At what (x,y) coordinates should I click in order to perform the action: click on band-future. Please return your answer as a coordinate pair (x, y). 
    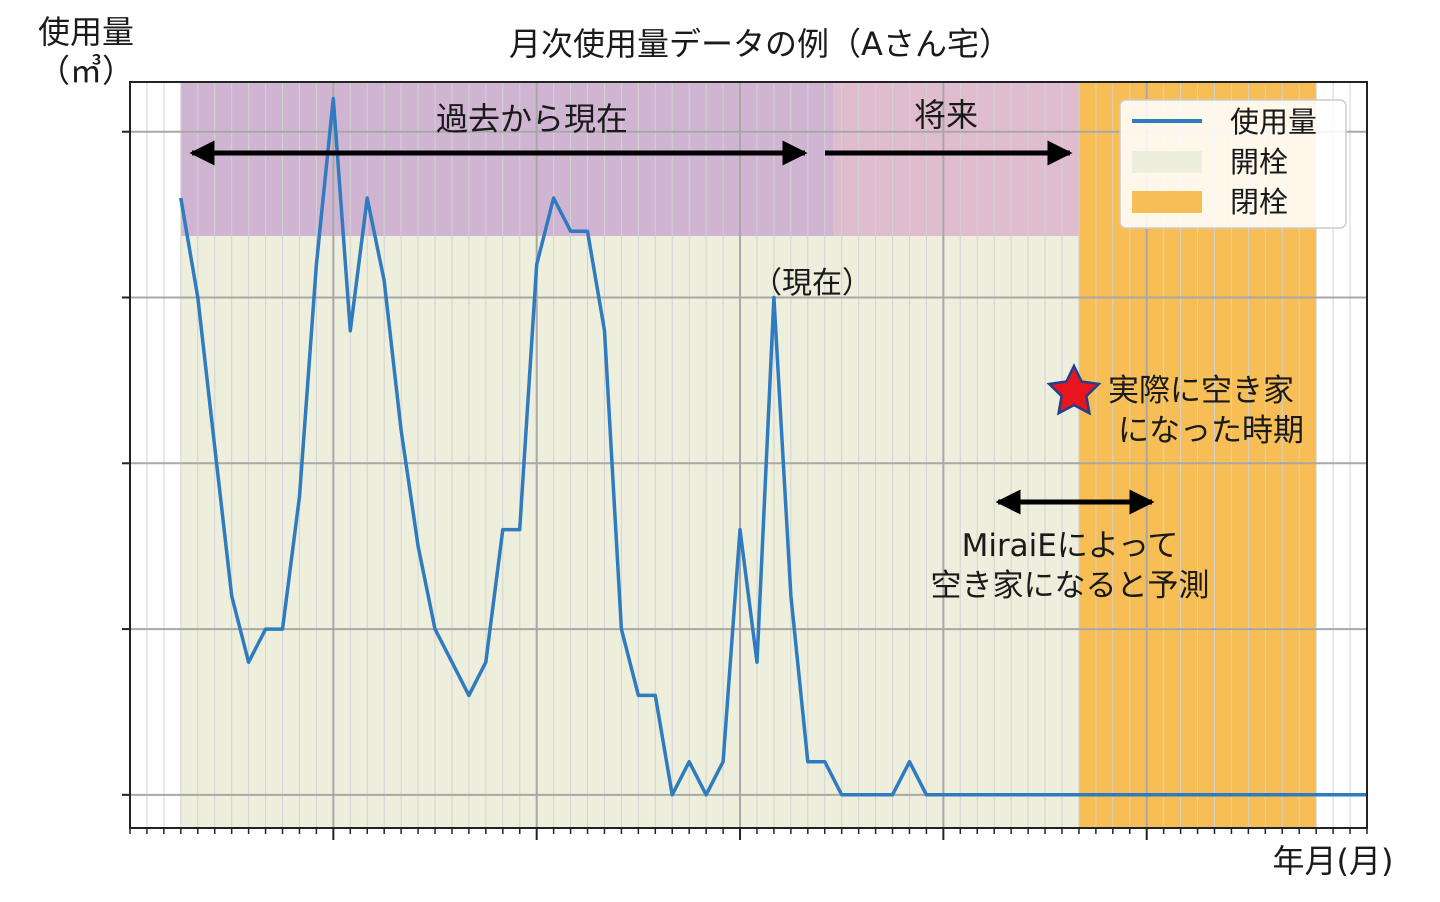
    Looking at the image, I should click on (956, 159).